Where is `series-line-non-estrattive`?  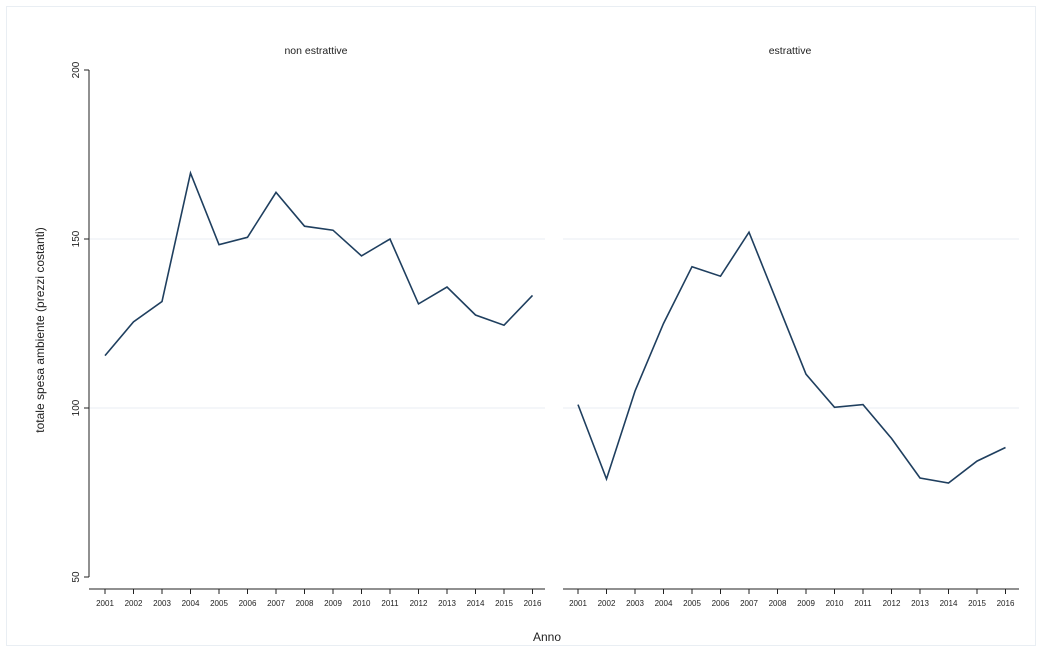 series-line-non-estrattive is located at coordinates (319, 263).